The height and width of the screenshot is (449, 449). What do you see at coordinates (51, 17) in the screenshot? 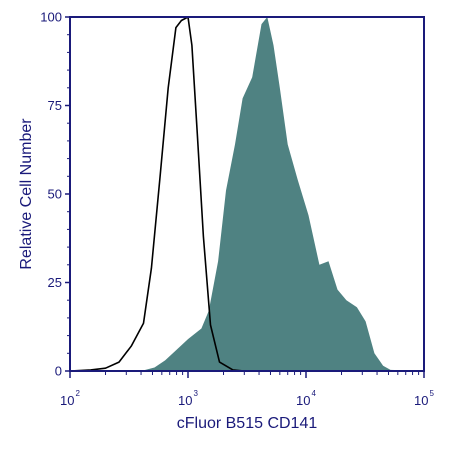
I see `y-tick-label: 100` at bounding box center [51, 17].